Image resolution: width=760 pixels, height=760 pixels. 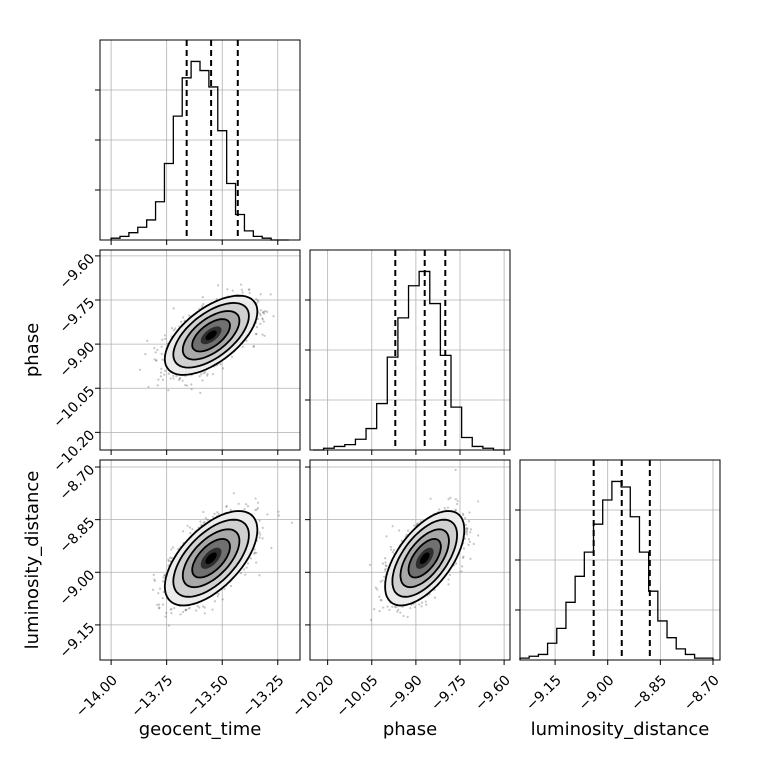 I want to click on histogram-step-luminosity_distance, so click(x=616, y=570).